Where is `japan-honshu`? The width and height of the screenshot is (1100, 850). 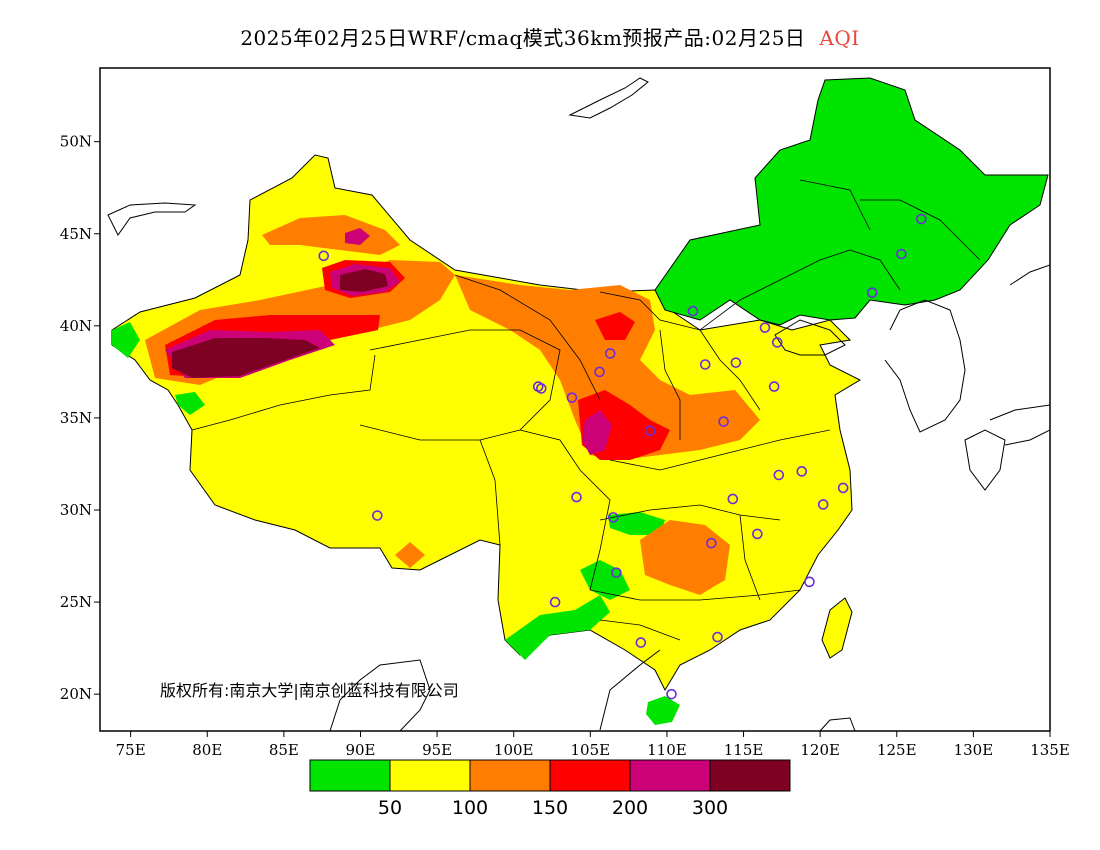 japan-honshu is located at coordinates (1019, 425).